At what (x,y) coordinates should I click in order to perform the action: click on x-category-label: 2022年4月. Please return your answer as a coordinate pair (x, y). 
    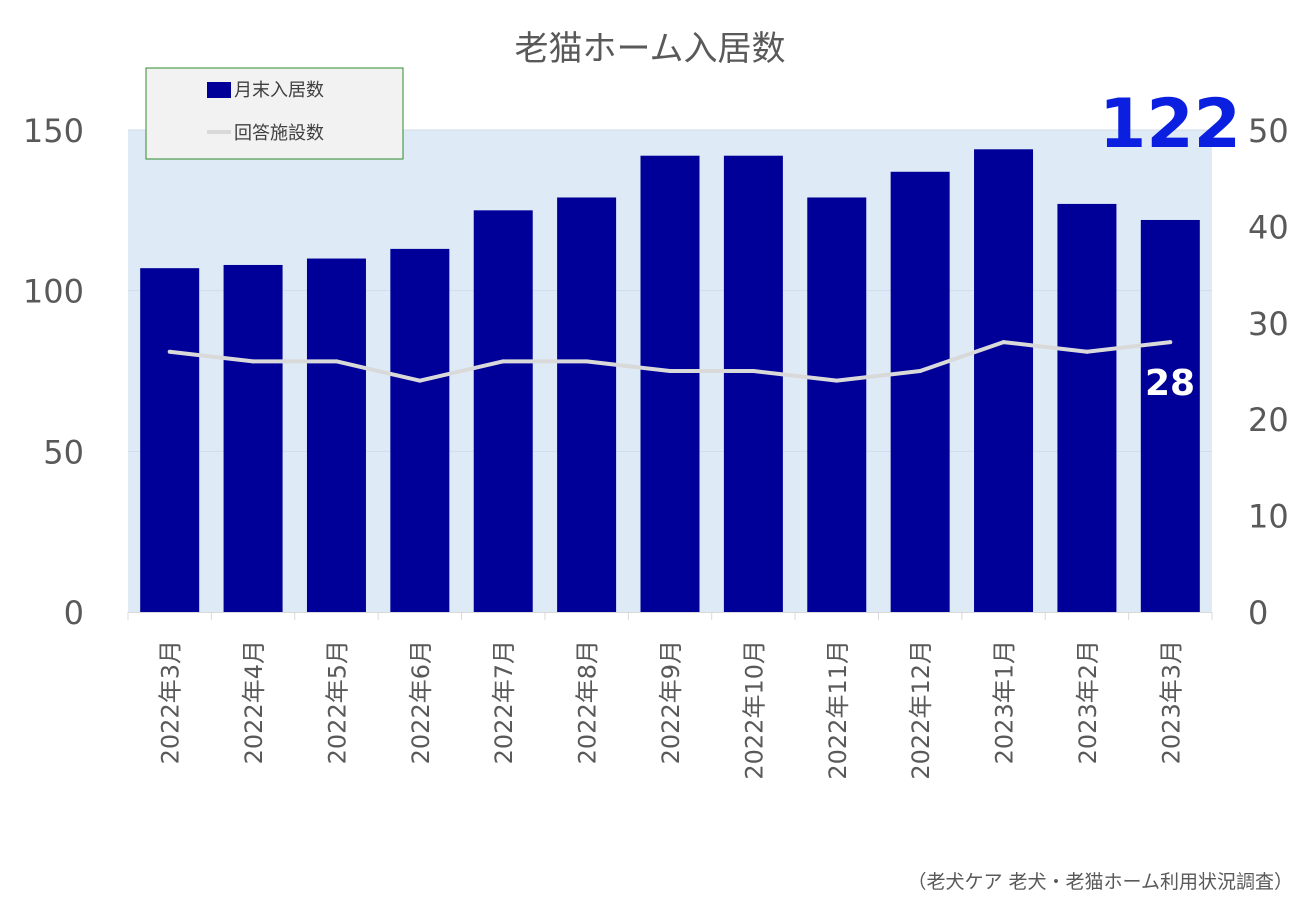
    Looking at the image, I should click on (254, 702).